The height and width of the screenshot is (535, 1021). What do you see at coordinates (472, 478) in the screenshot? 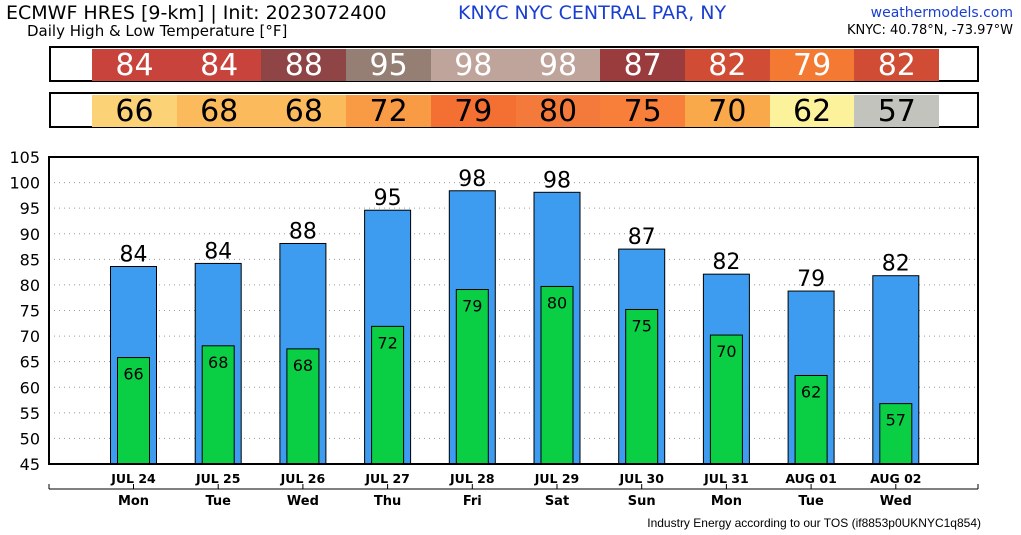
I see `x-tick-label: JUL 28` at bounding box center [472, 478].